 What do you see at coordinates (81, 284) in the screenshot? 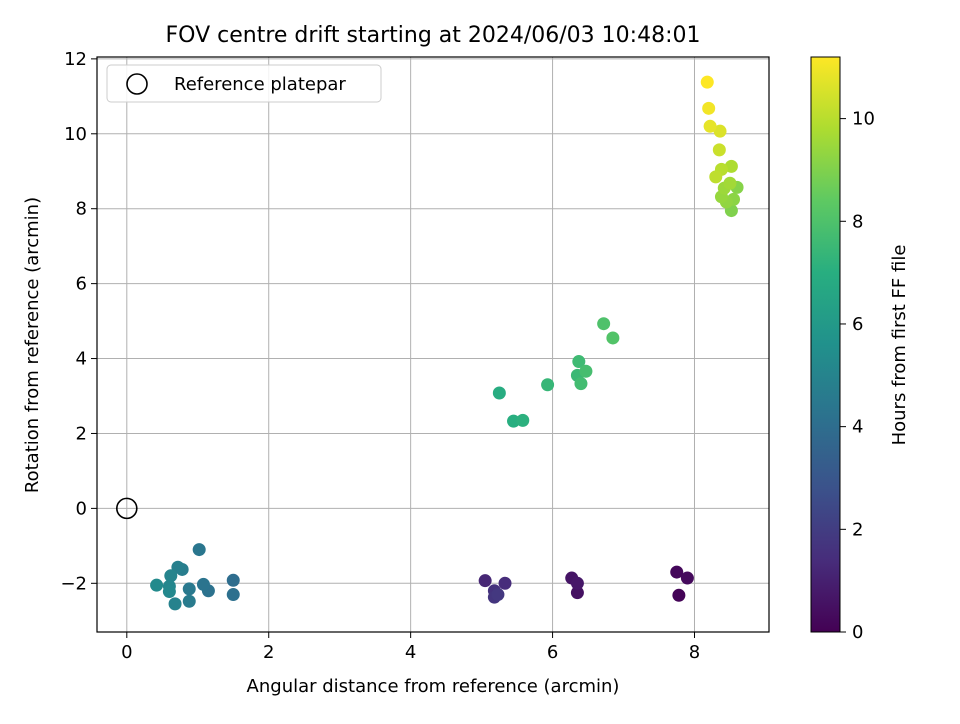
I see `y-tick-label: 6` at bounding box center [81, 284].